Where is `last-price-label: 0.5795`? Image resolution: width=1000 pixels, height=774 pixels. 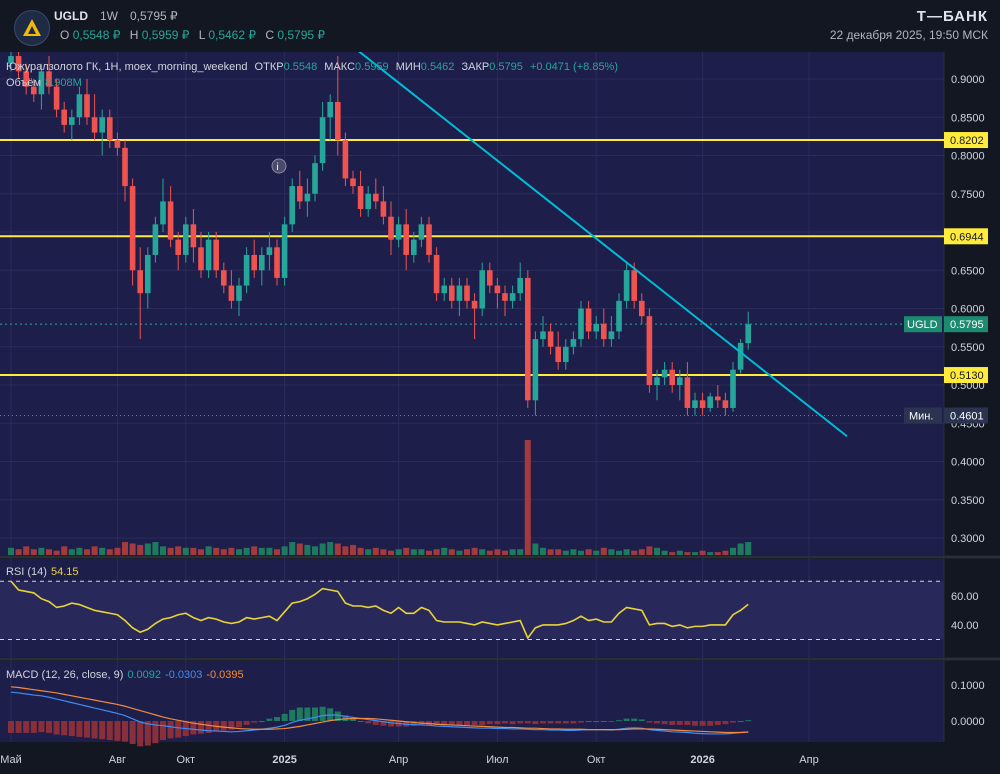
last-price-label: 0.5795 is located at coordinates (967, 325).